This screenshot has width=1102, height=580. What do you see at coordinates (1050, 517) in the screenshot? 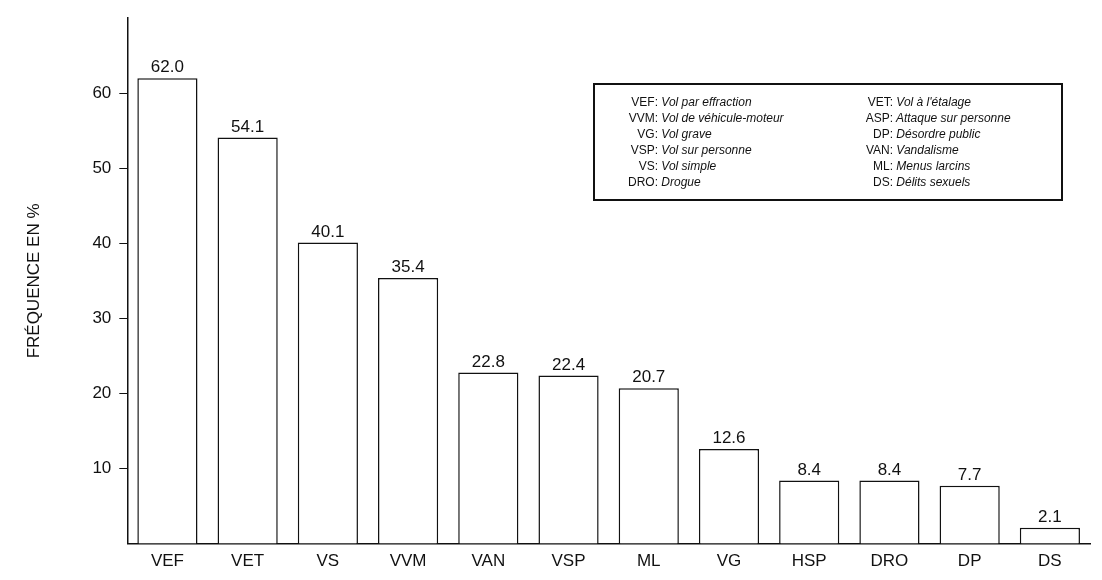
I see `data-label: 2.1` at bounding box center [1050, 517].